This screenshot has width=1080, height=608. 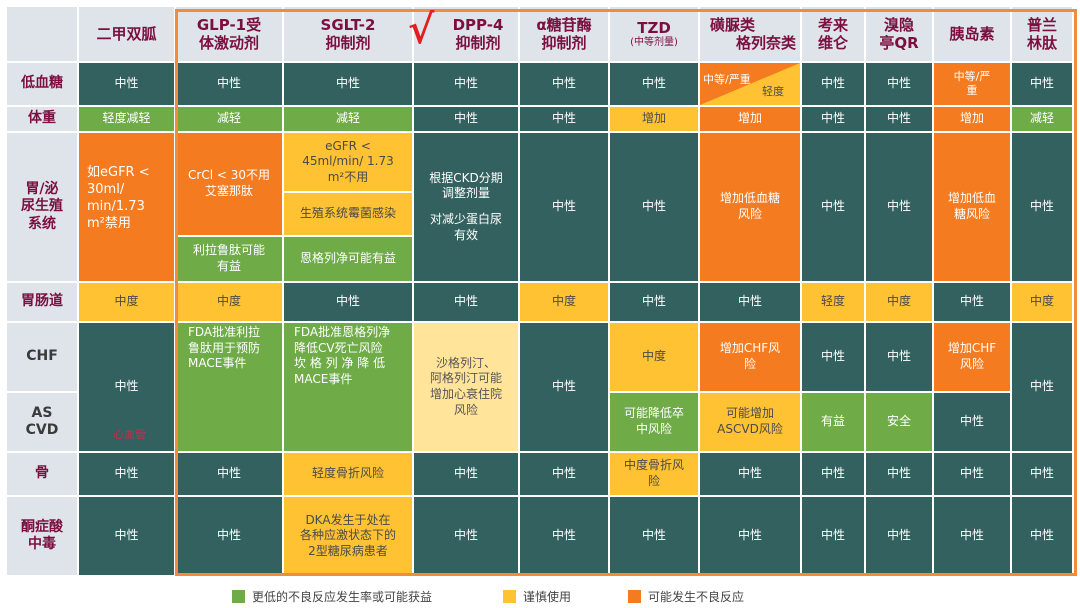 What do you see at coordinates (348, 119) in the screenshot?
I see `cell-weight-sglt2: 减轻` at bounding box center [348, 119].